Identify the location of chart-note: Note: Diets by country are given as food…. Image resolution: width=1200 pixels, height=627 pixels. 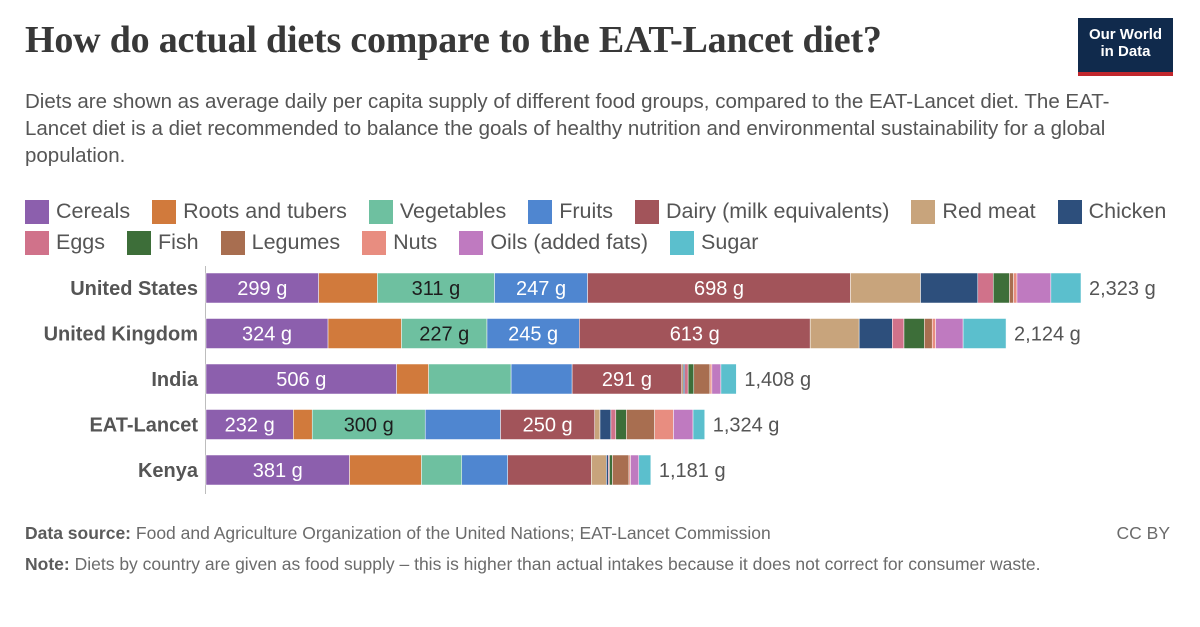
(555, 564).